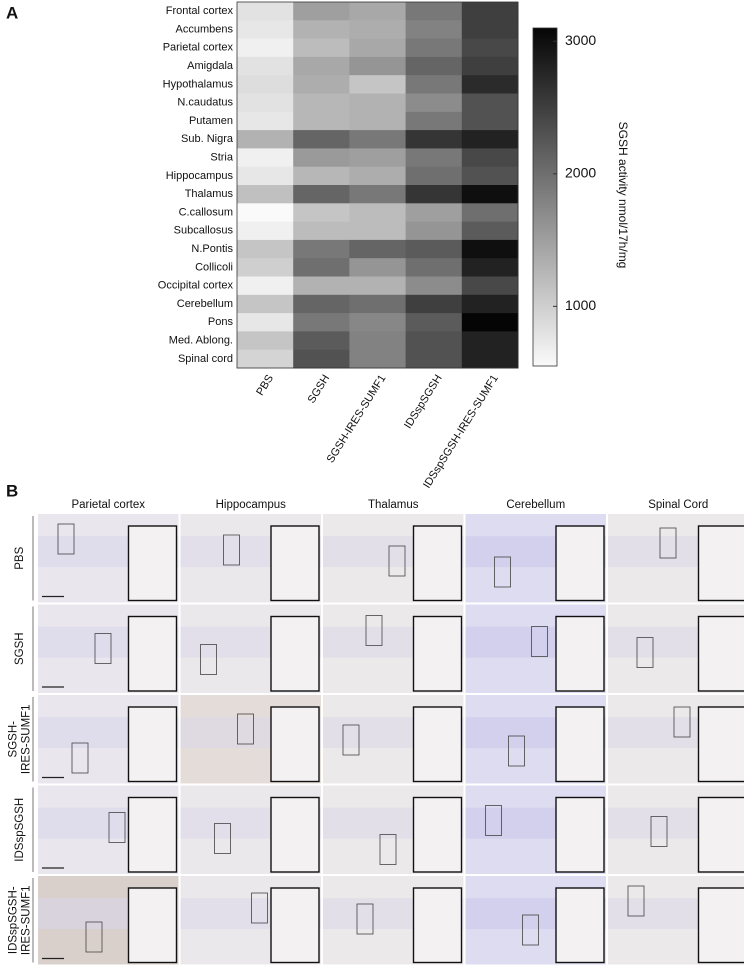 This screenshot has width=744, height=965. I want to click on row-label: Amigdala, so click(210, 66).